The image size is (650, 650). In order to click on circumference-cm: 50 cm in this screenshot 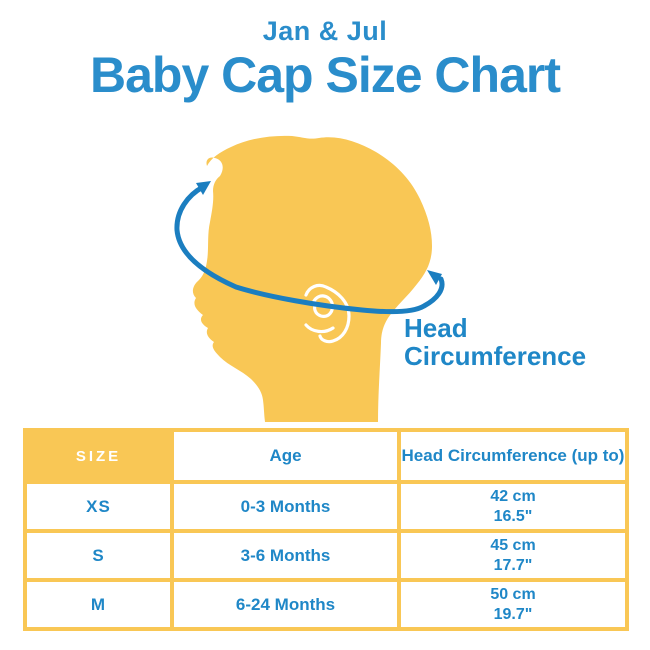, I will do `click(513, 594)`.